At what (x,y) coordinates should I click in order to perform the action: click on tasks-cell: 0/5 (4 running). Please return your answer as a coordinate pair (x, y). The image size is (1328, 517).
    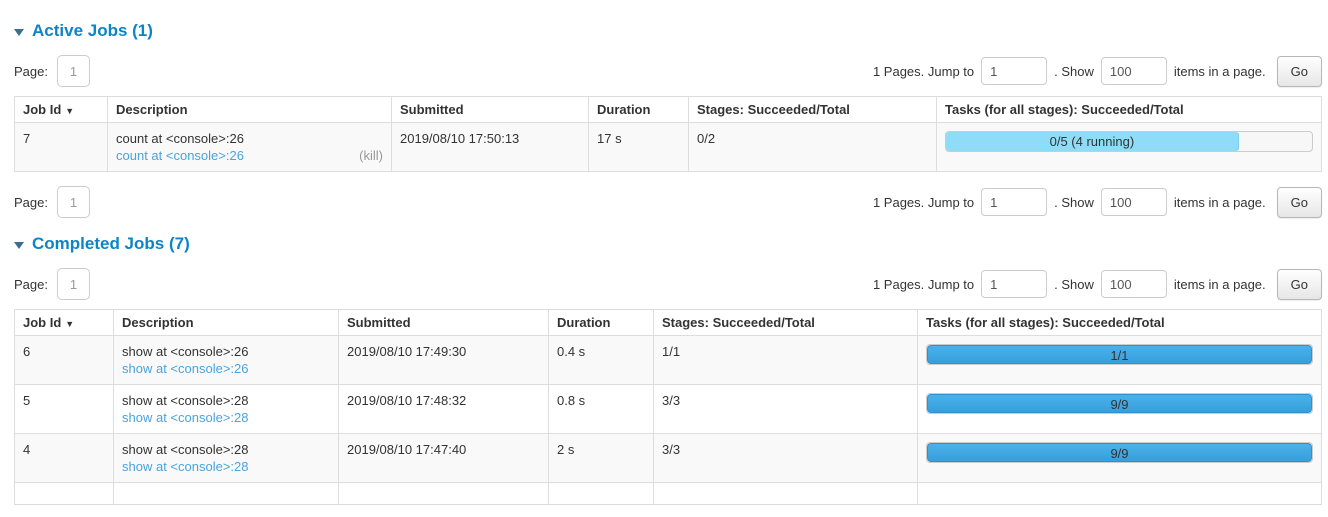
    Looking at the image, I should click on (1129, 147).